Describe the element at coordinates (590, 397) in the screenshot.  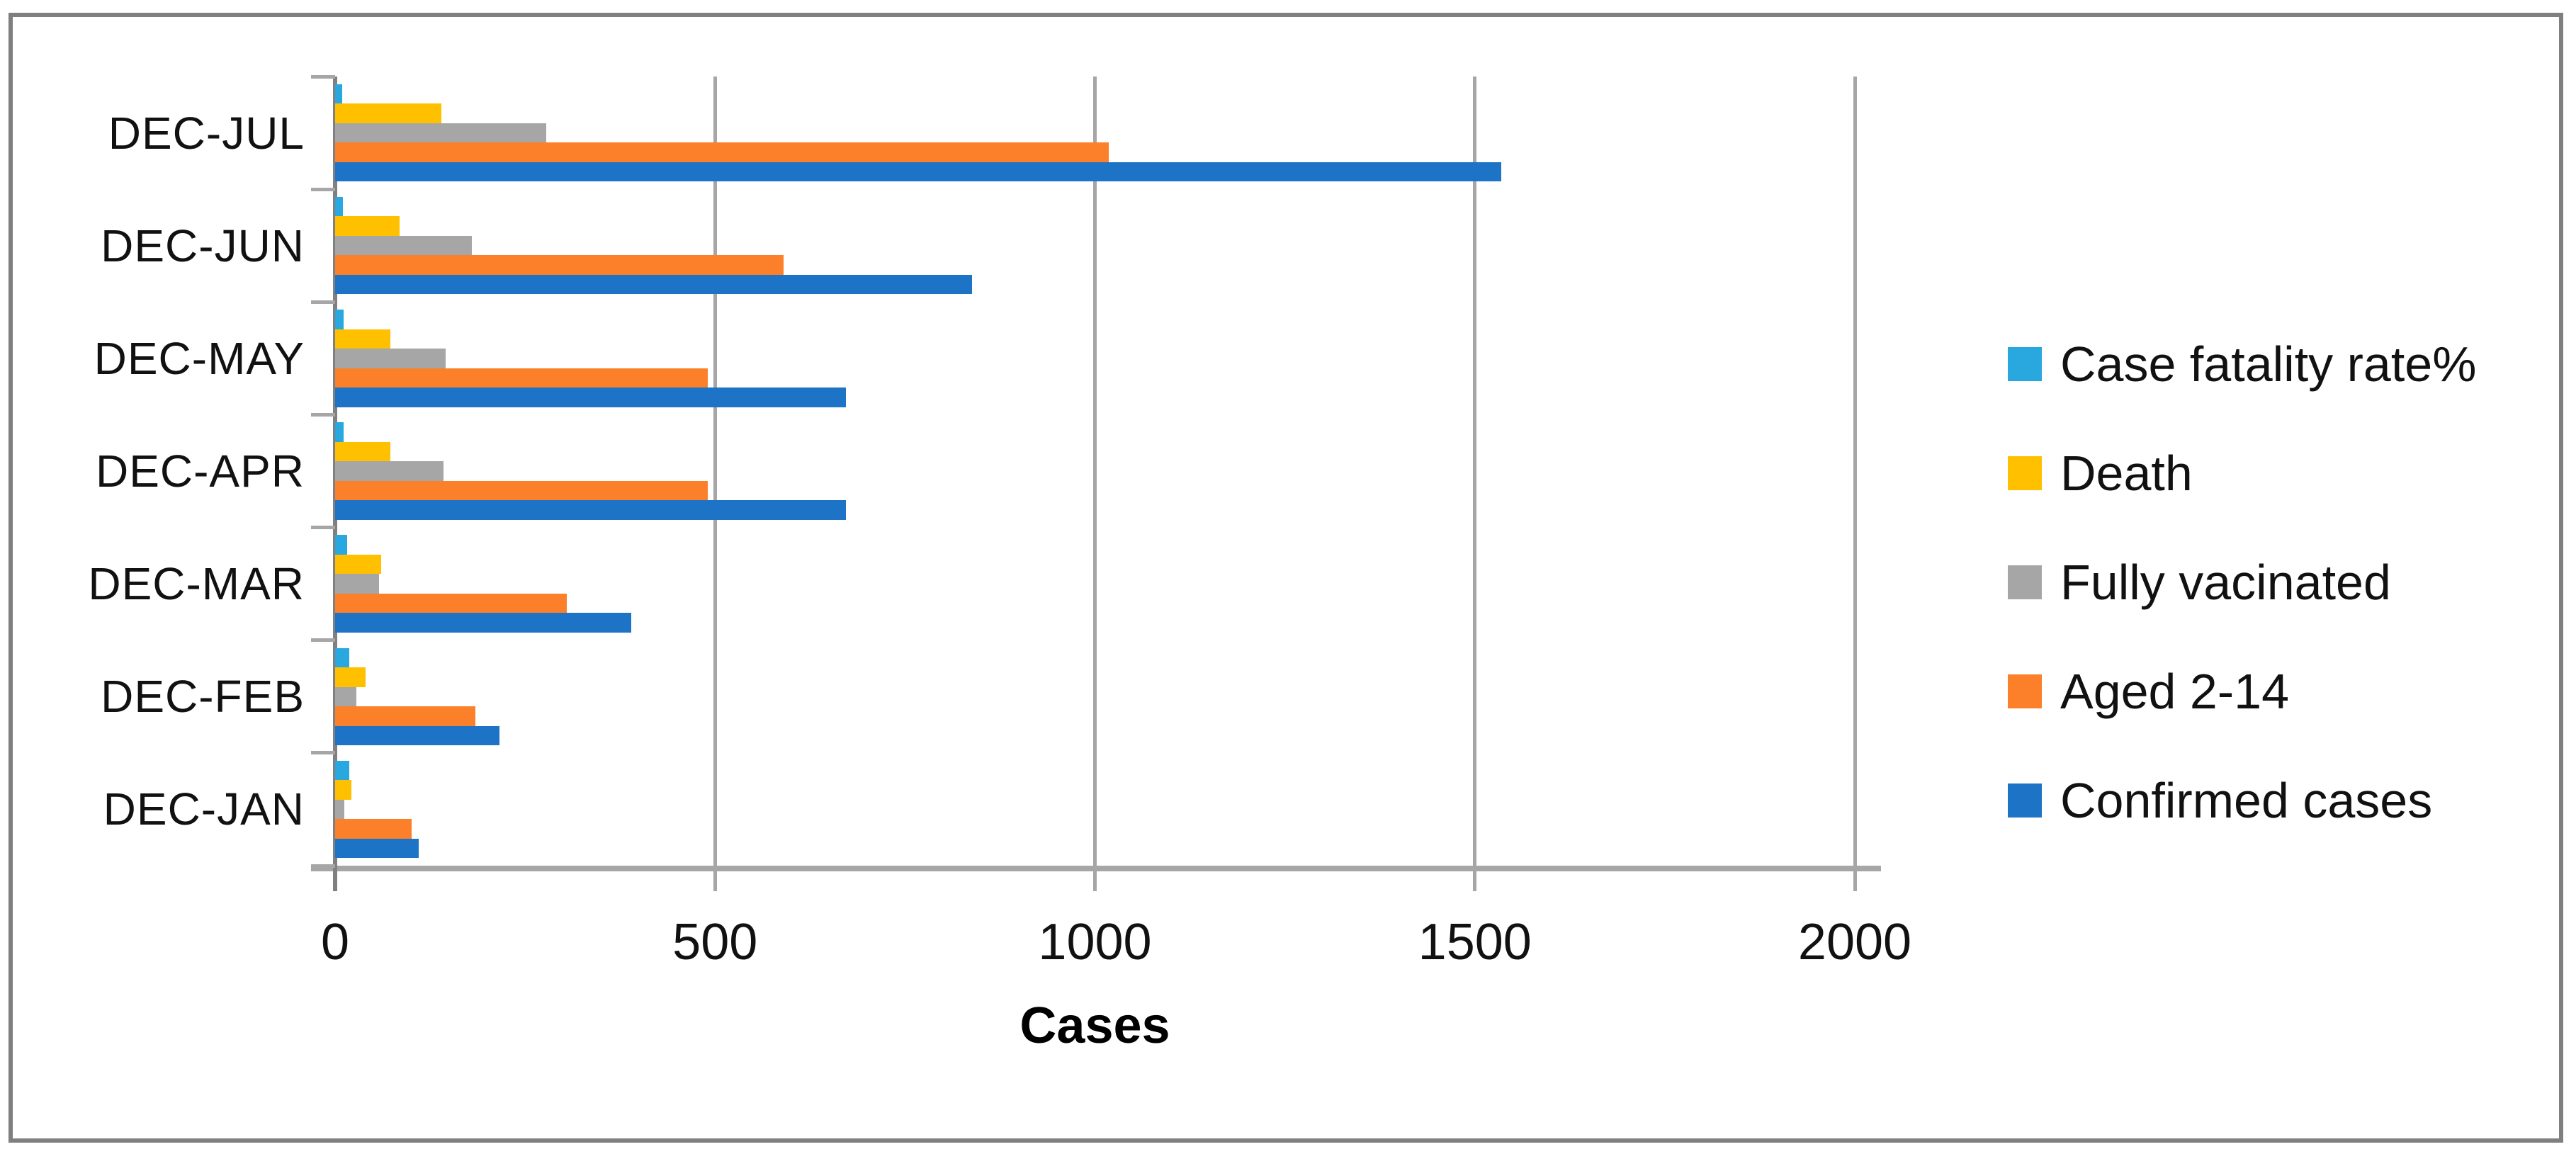
I see `bar-dec-may-confirmed-cases` at that location.